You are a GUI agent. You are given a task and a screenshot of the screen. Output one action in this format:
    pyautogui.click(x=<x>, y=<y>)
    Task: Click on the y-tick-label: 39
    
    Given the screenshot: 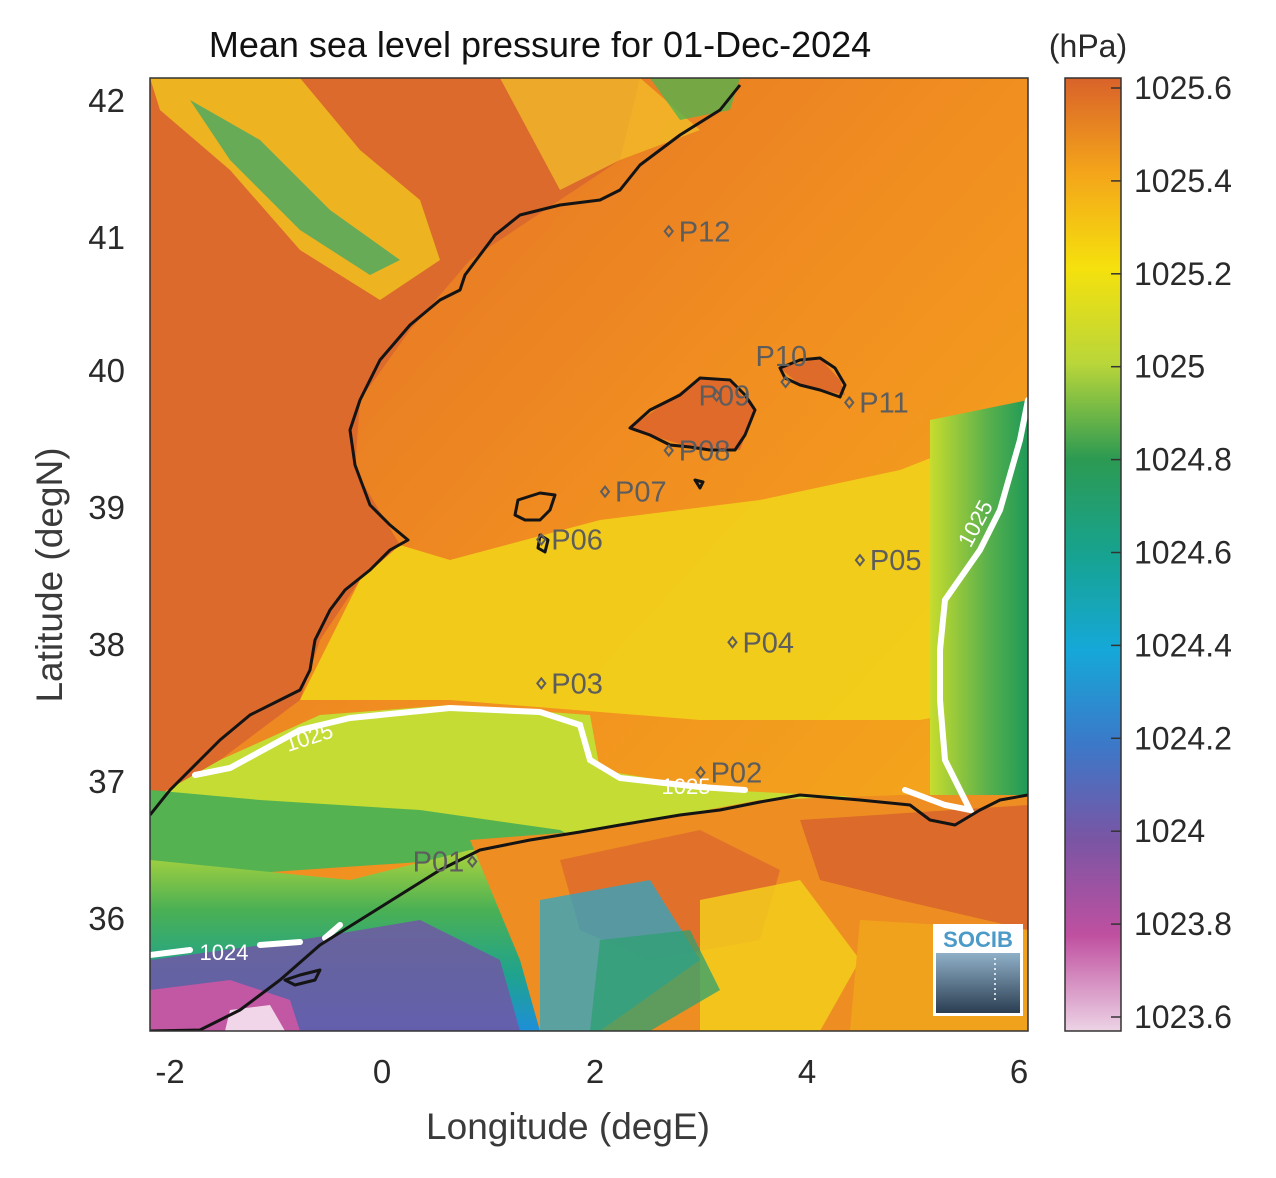 What is the action you would take?
    pyautogui.click(x=106, y=507)
    